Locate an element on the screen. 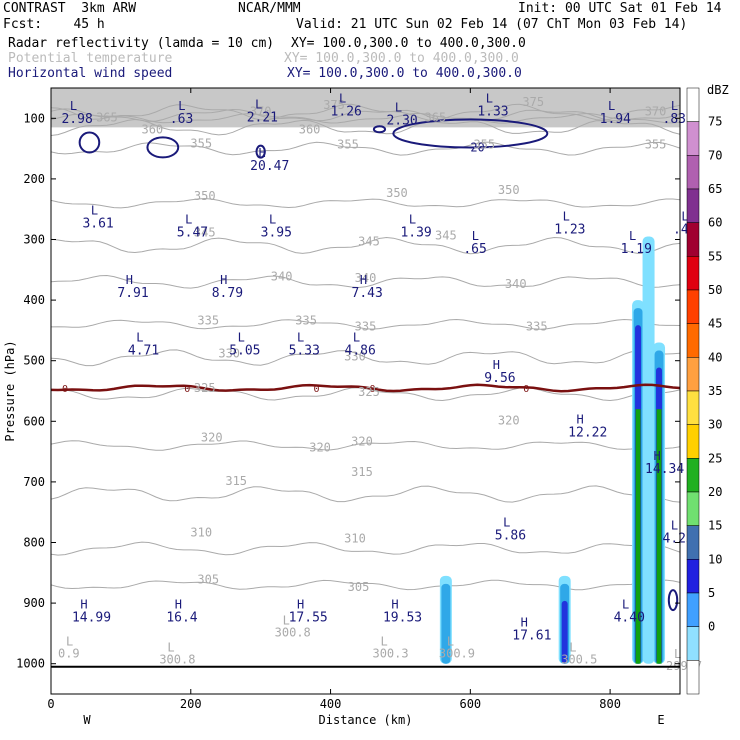  y-tick-label: 900 is located at coordinates (34, 603).